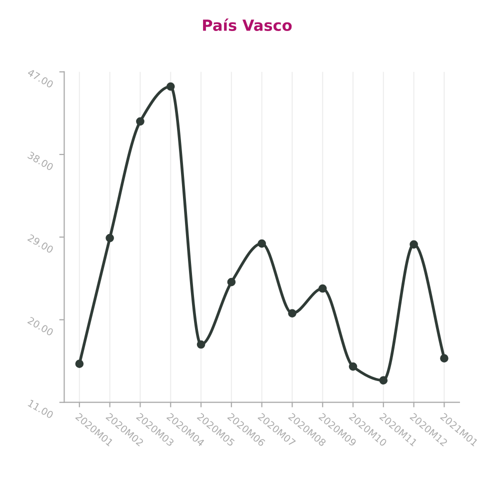 Image resolution: width=494 pixels, height=479 pixels. Describe the element at coordinates (247, 24) in the screenshot. I see `chart-title: País Vasco` at that location.